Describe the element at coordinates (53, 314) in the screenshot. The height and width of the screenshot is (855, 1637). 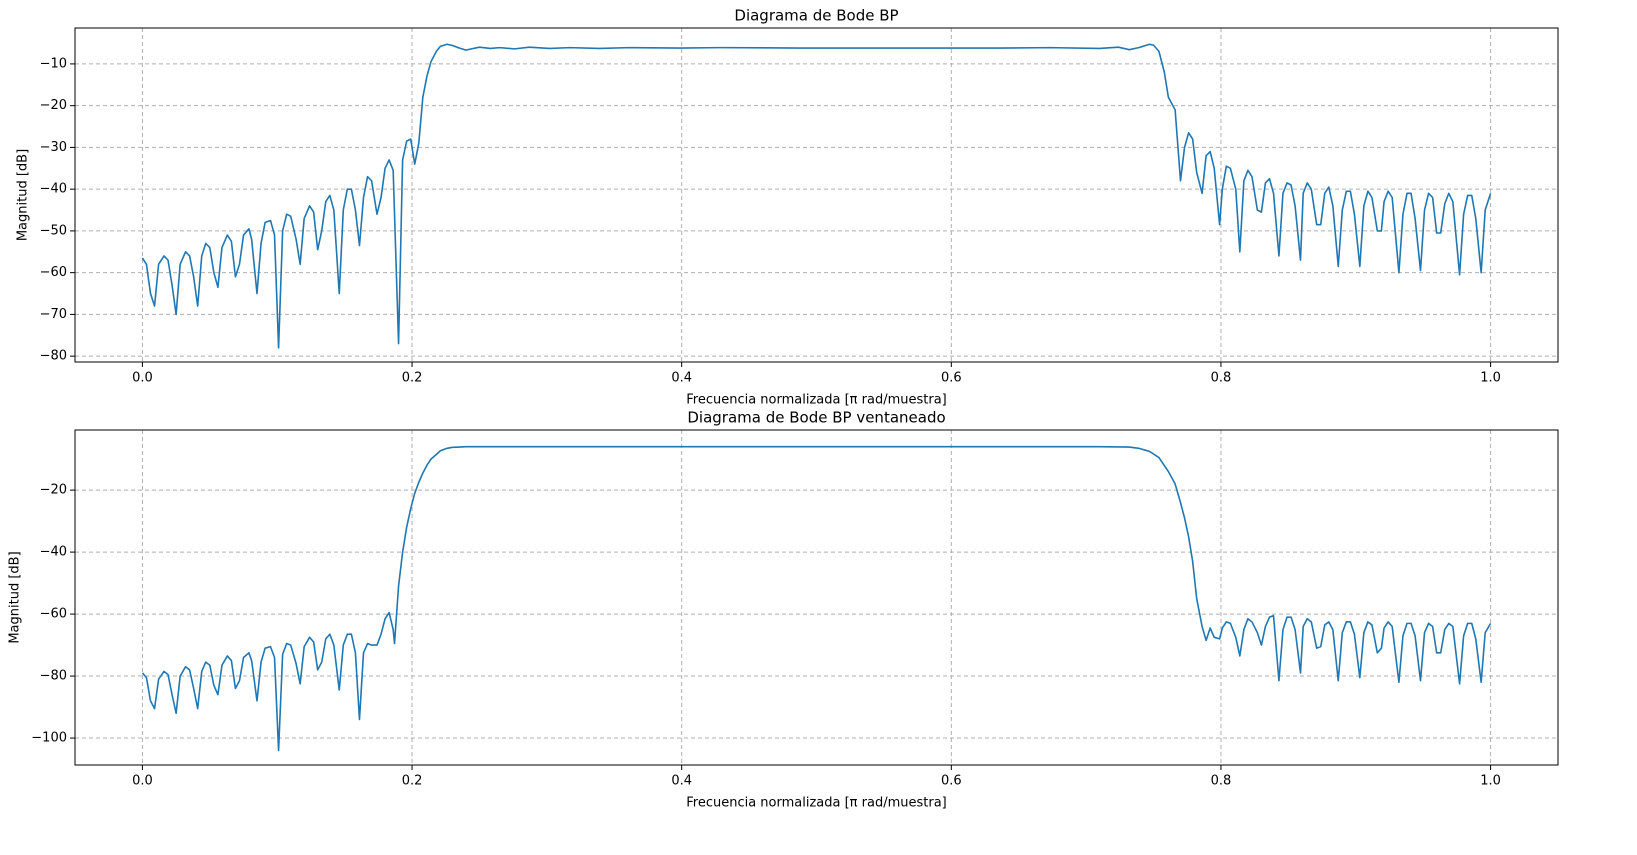
I see `y-tick-label: −70` at that location.